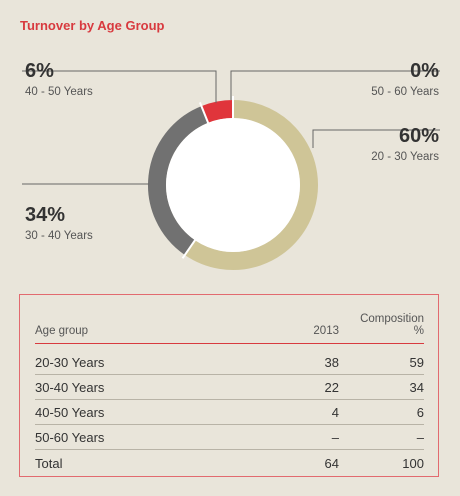 This screenshot has height=496, width=460. I want to click on chart-title: Turnover by Age Group, so click(92, 25).